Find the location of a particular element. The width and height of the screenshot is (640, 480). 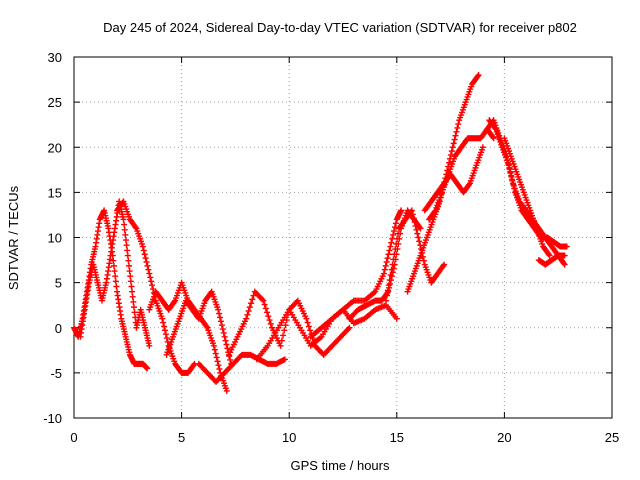

series-arc-l is located at coordinates (443, 183).